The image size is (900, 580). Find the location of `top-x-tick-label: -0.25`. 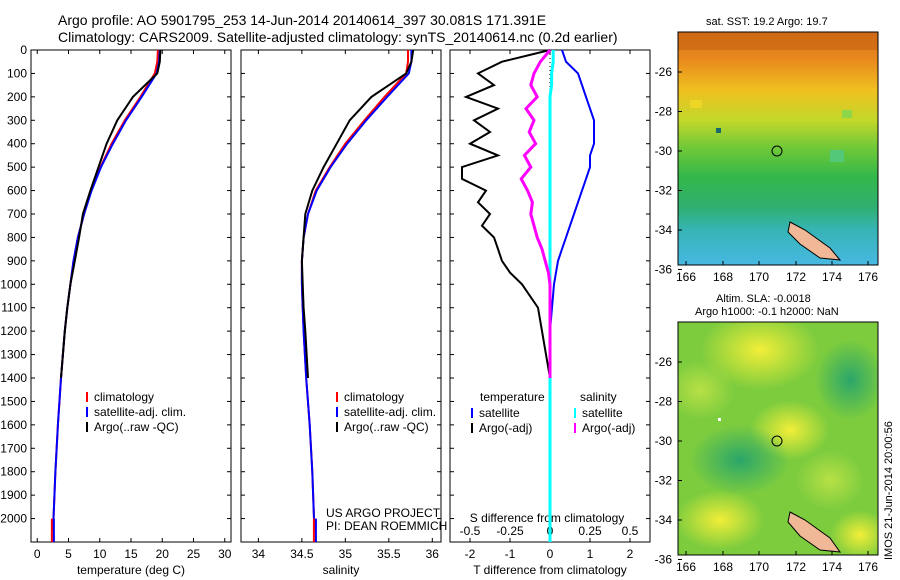

top-x-tick-label: -0.25 is located at coordinates (510, 531).